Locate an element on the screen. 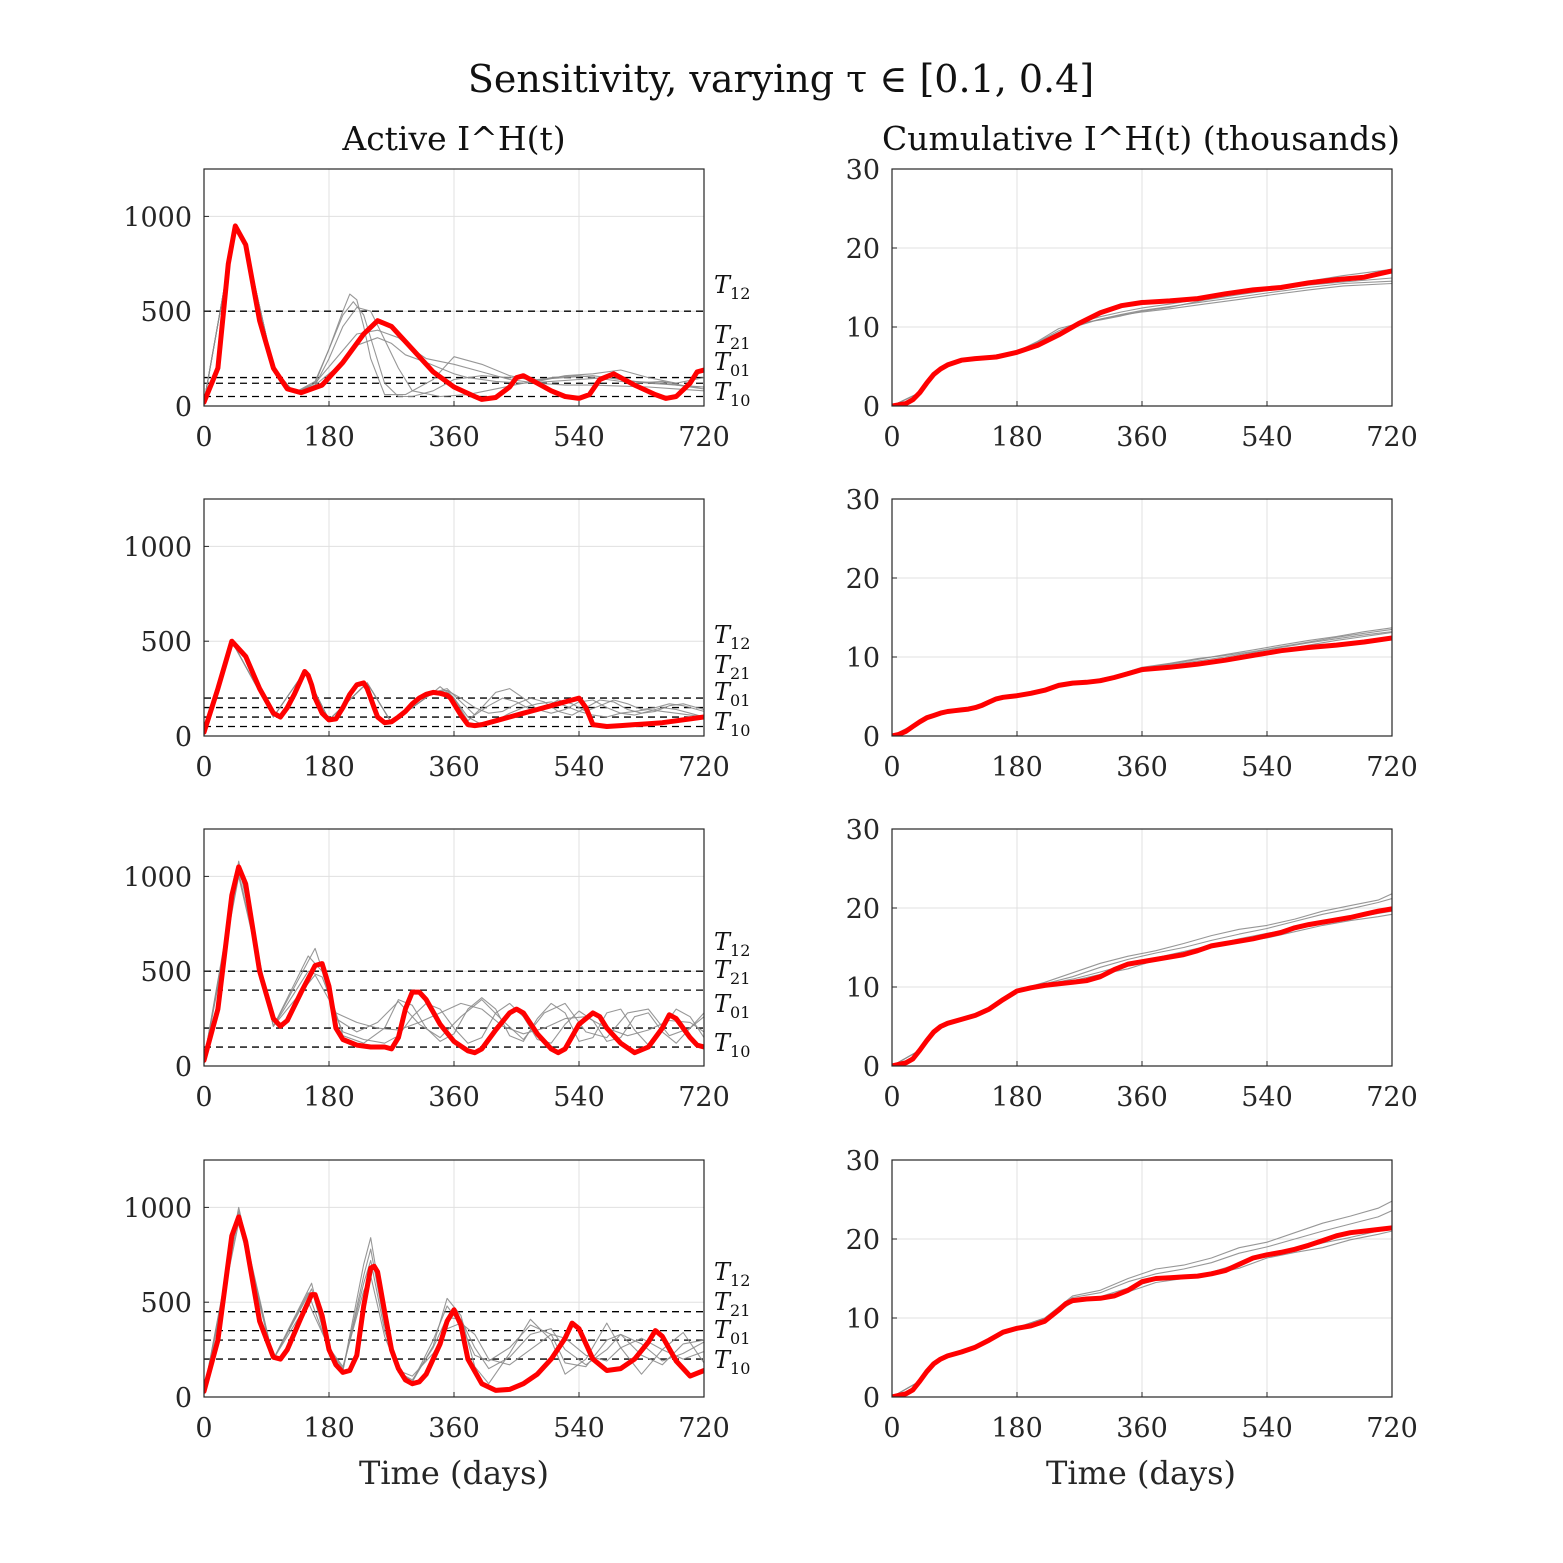 This screenshot has height=1563, width=1563. panel-row1-cumulative: 0 180 360 540 720 0 10 20 30 is located at coordinates (1132, 304).